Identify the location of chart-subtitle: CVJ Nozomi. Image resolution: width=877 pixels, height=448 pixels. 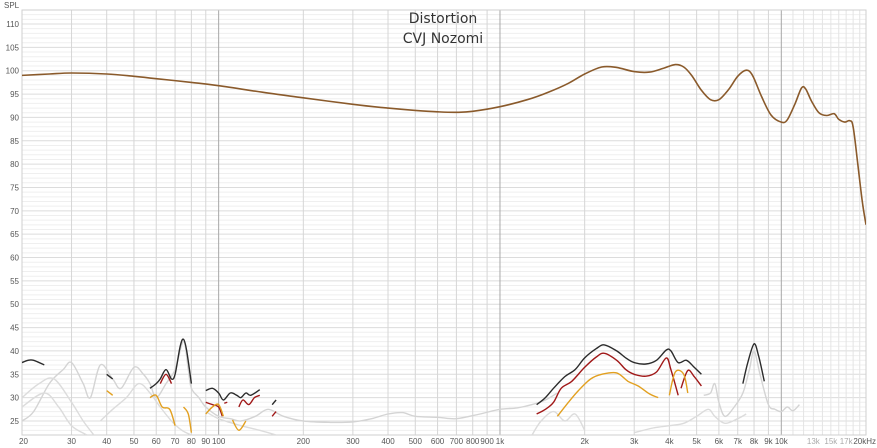
(443, 39).